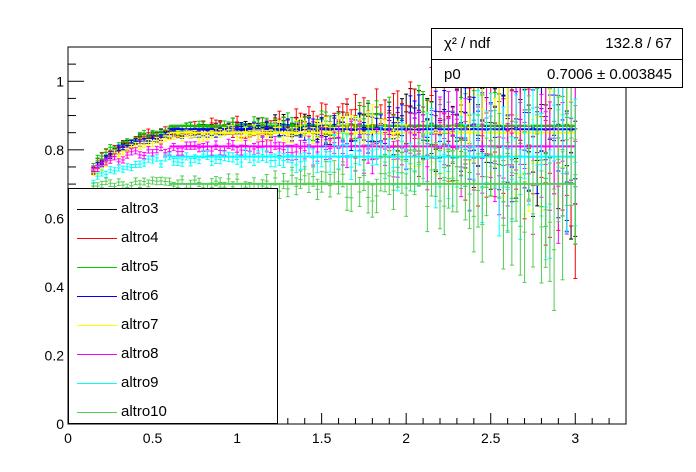 The height and width of the screenshot is (472, 696). What do you see at coordinates (467, 43) in the screenshot?
I see `stat-chi2-name: χ² / ndf` at bounding box center [467, 43].